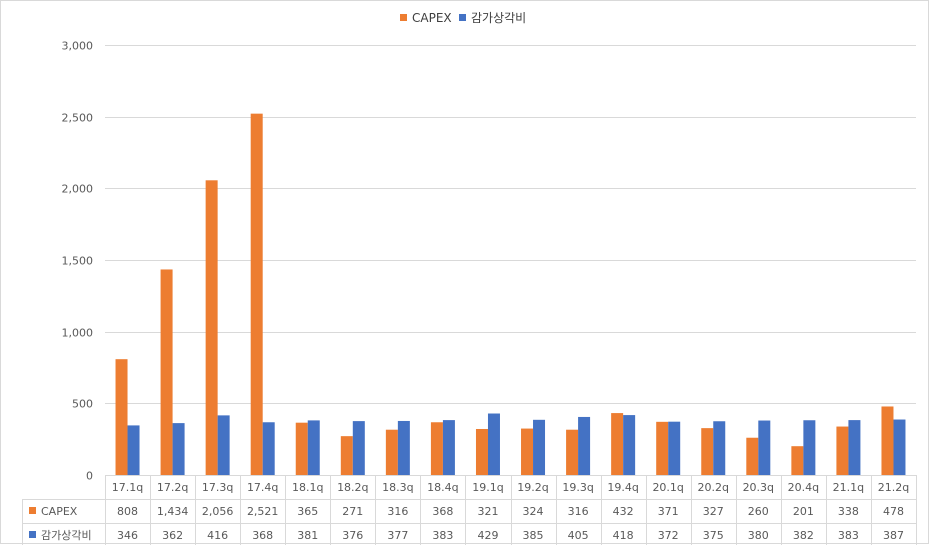  I want to click on data-label: 346, so click(127, 535).